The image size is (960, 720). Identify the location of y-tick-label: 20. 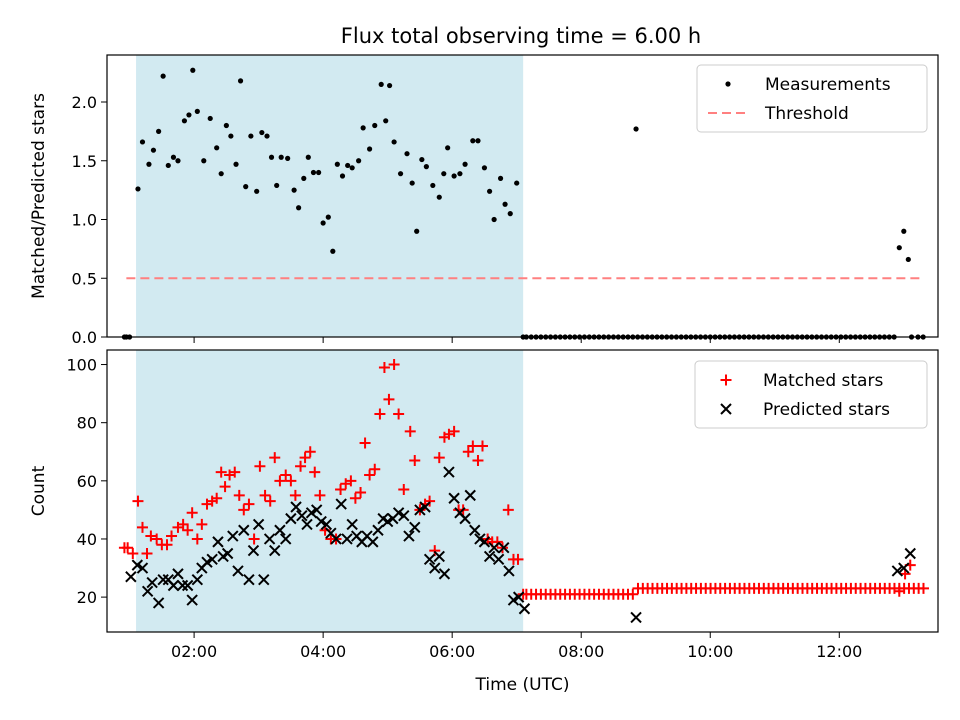
(87, 597).